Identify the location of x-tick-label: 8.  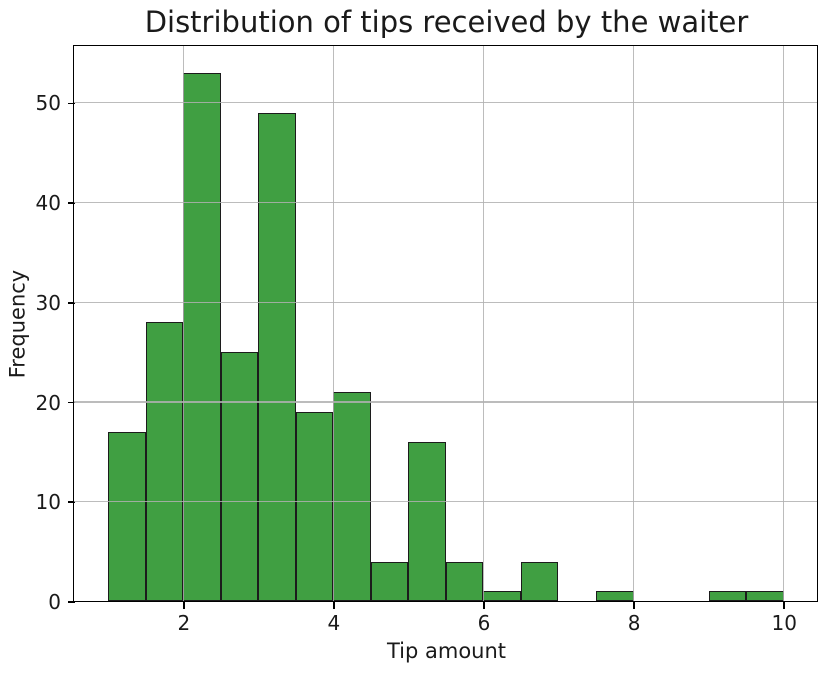
(634, 623).